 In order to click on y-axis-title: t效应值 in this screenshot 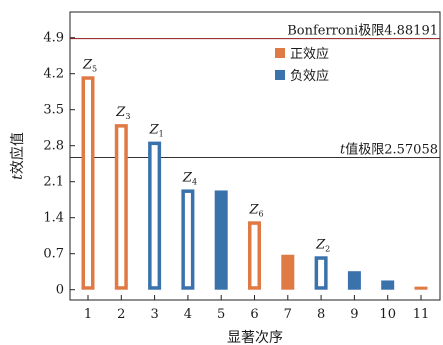, I will do `click(17, 156)`.